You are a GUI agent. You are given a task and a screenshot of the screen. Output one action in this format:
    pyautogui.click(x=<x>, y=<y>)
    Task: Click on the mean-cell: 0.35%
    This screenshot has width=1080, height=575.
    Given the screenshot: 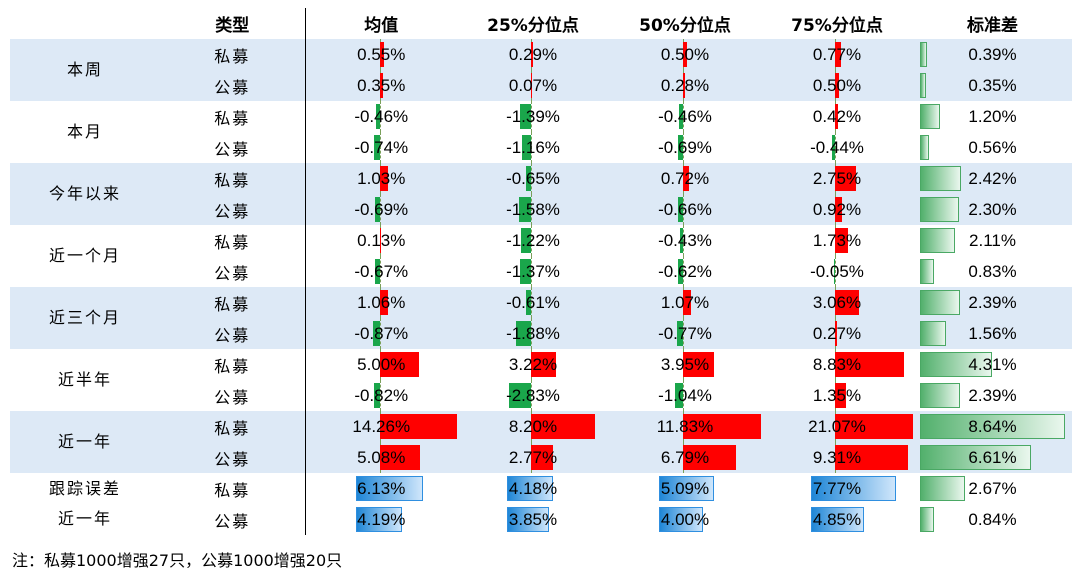 What is the action you would take?
    pyautogui.click(x=381, y=85)
    